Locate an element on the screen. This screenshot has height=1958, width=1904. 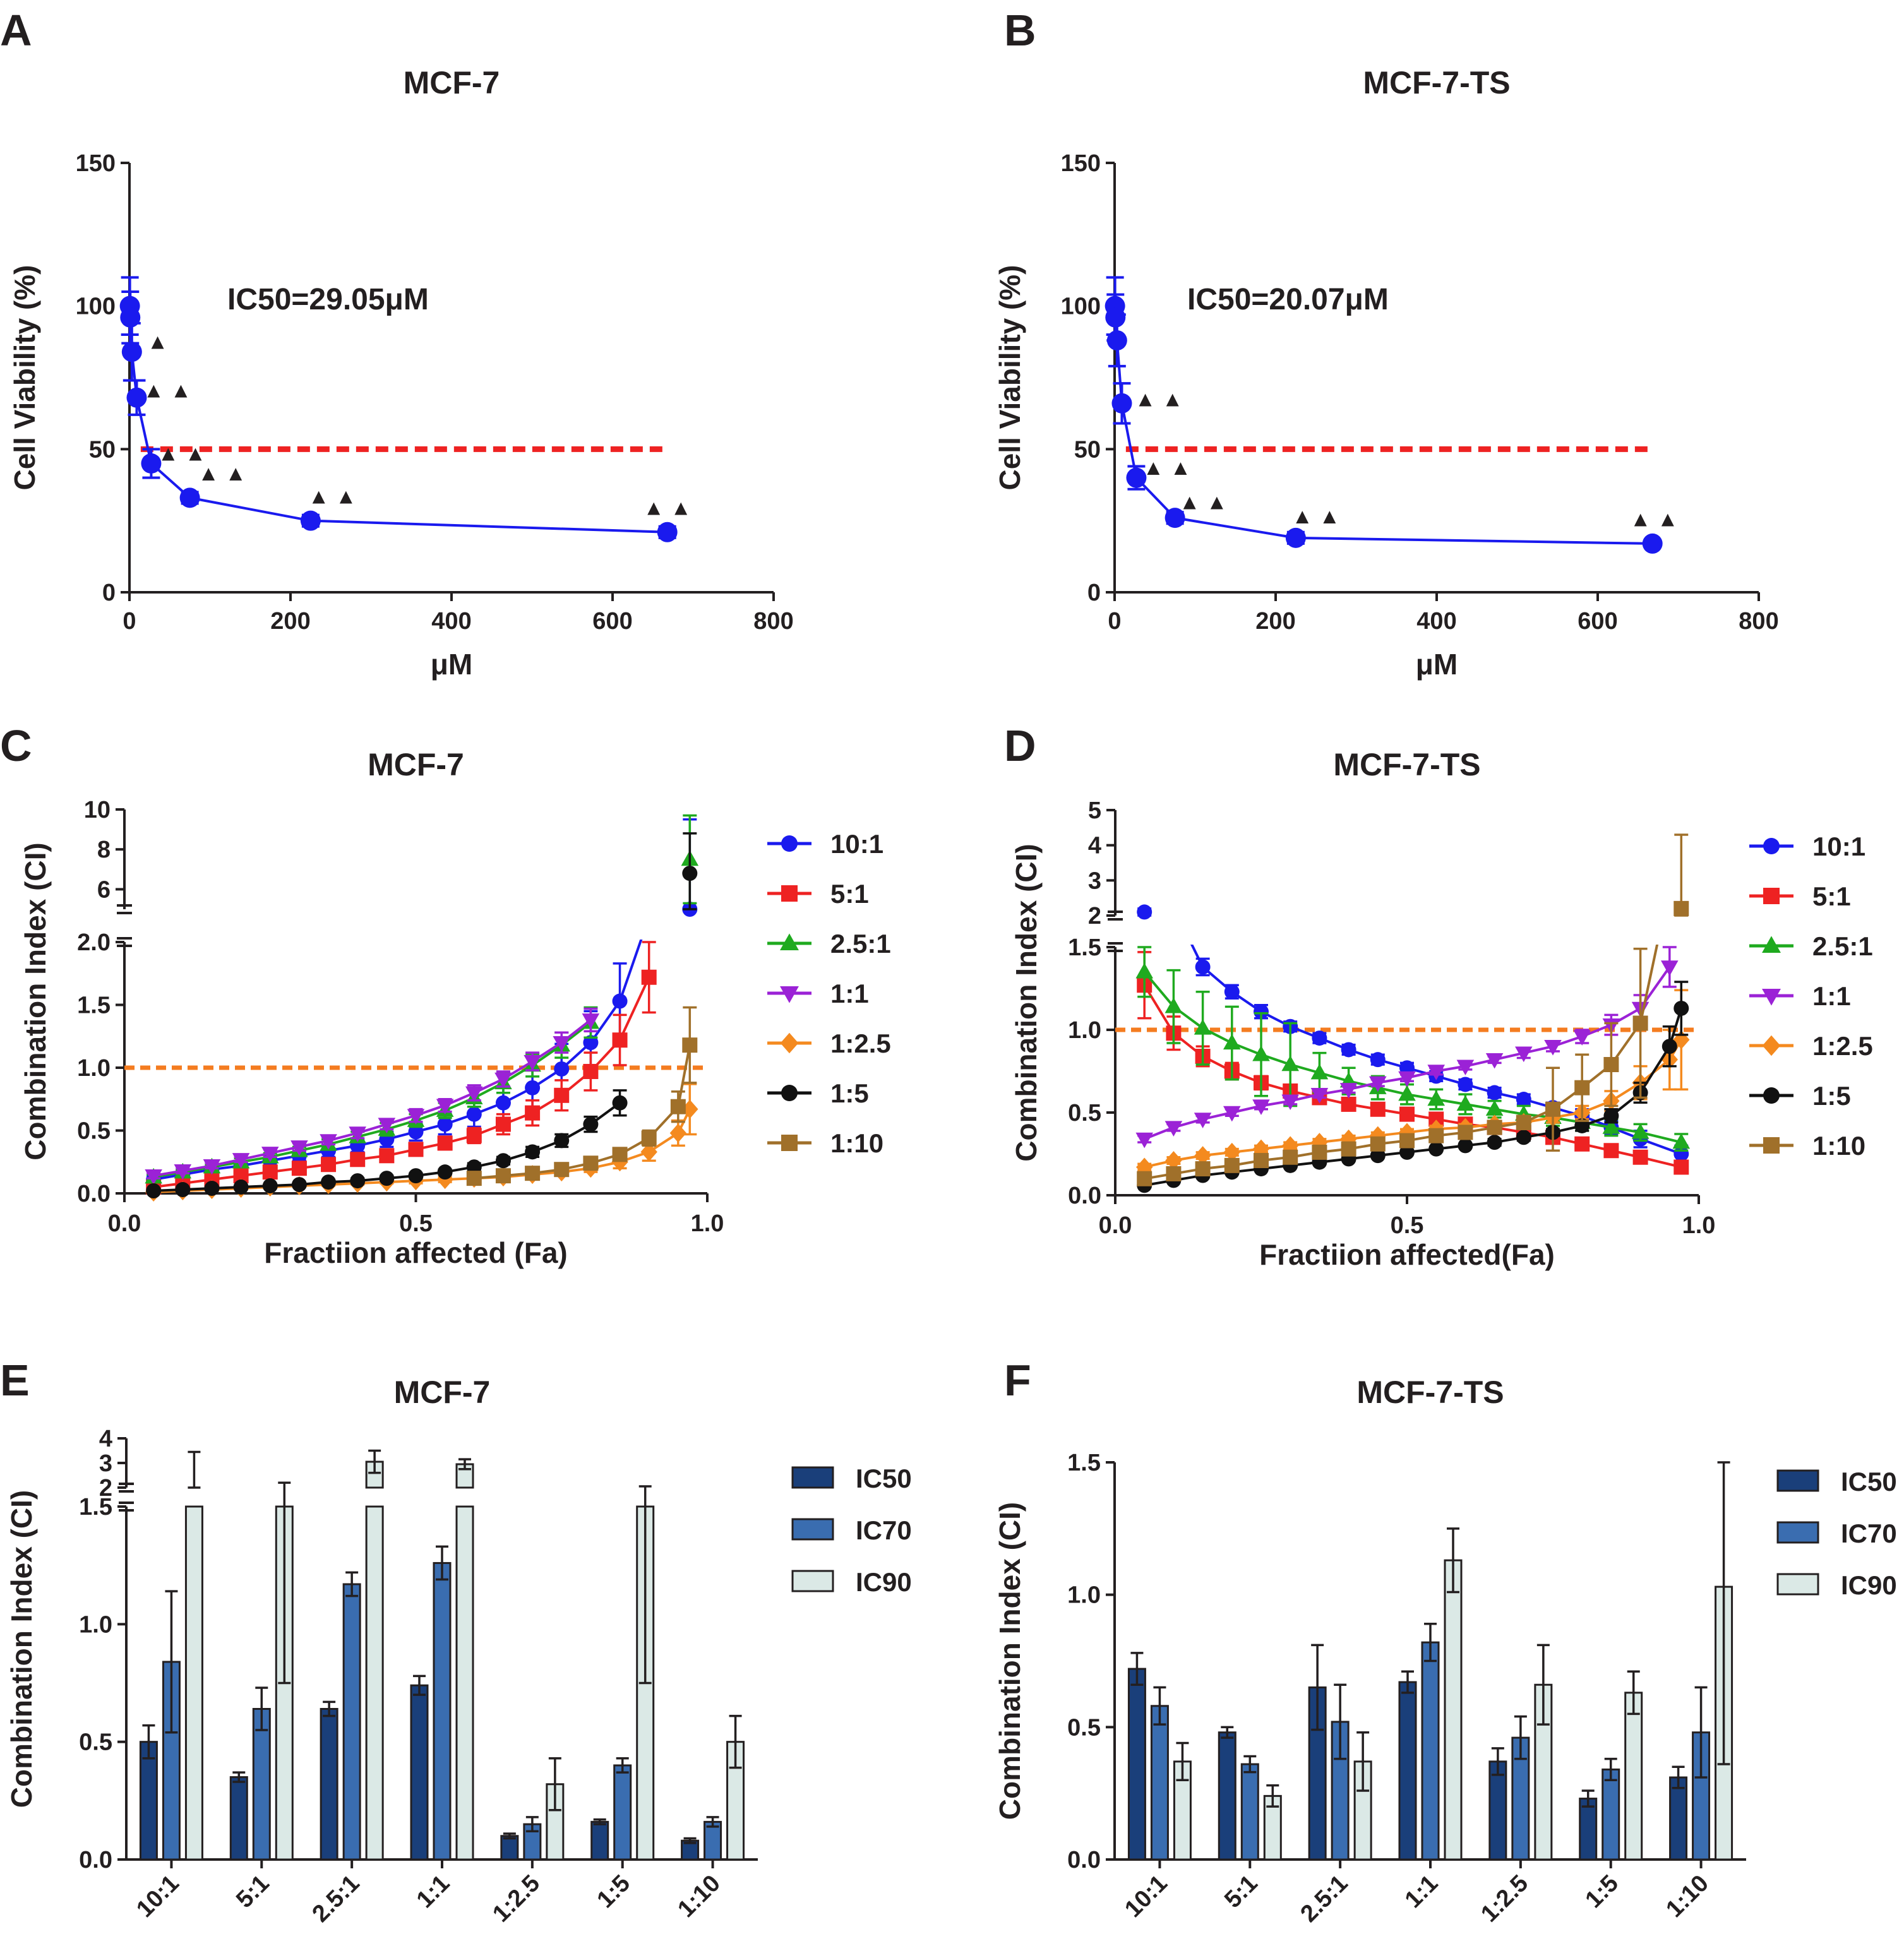
category-group-2-5-1: 2.5:1 is located at coordinates (346, 1688).